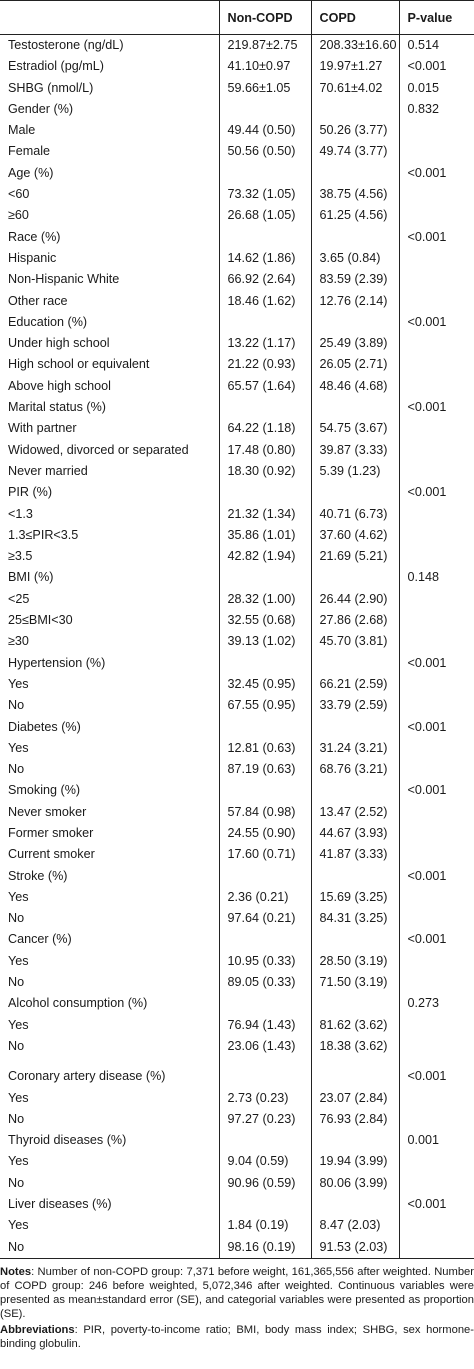 The height and width of the screenshot is (1369, 474). I want to click on row-label: Hispanic, so click(32, 257).